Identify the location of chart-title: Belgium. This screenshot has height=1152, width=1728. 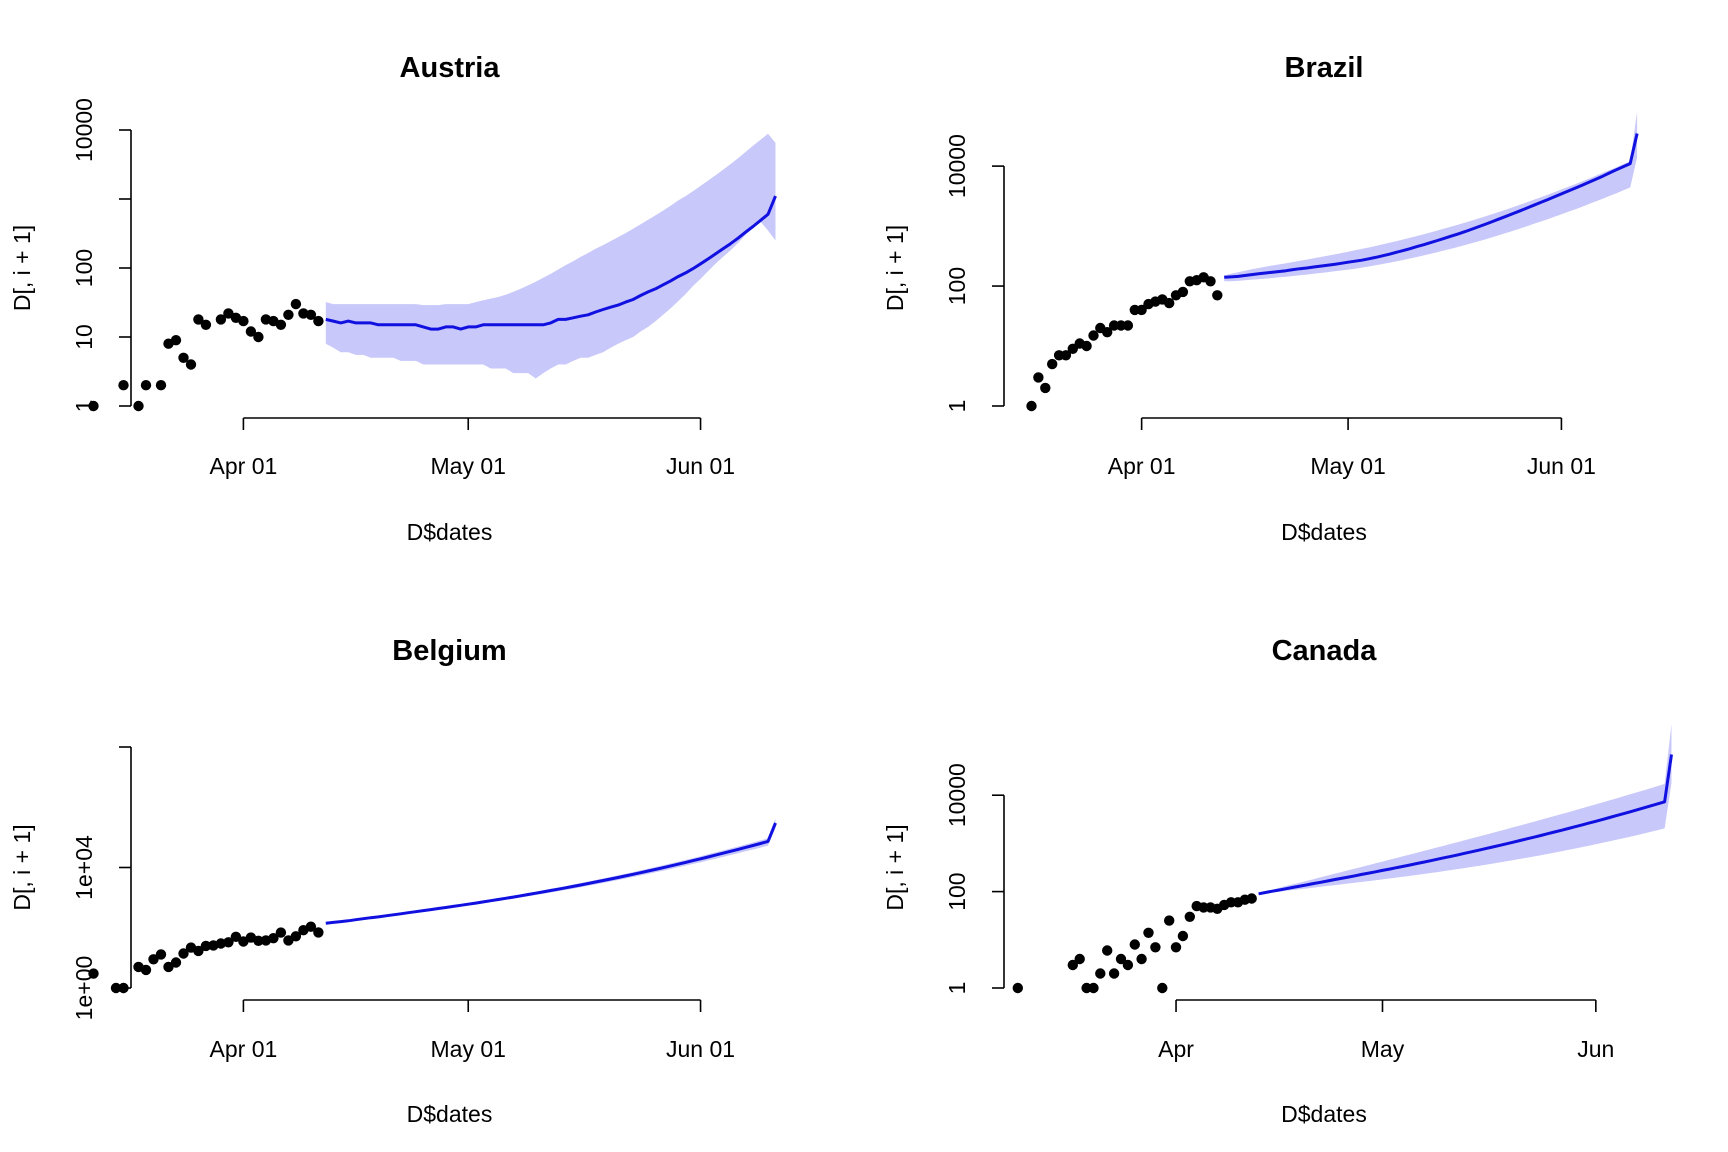
(449, 651).